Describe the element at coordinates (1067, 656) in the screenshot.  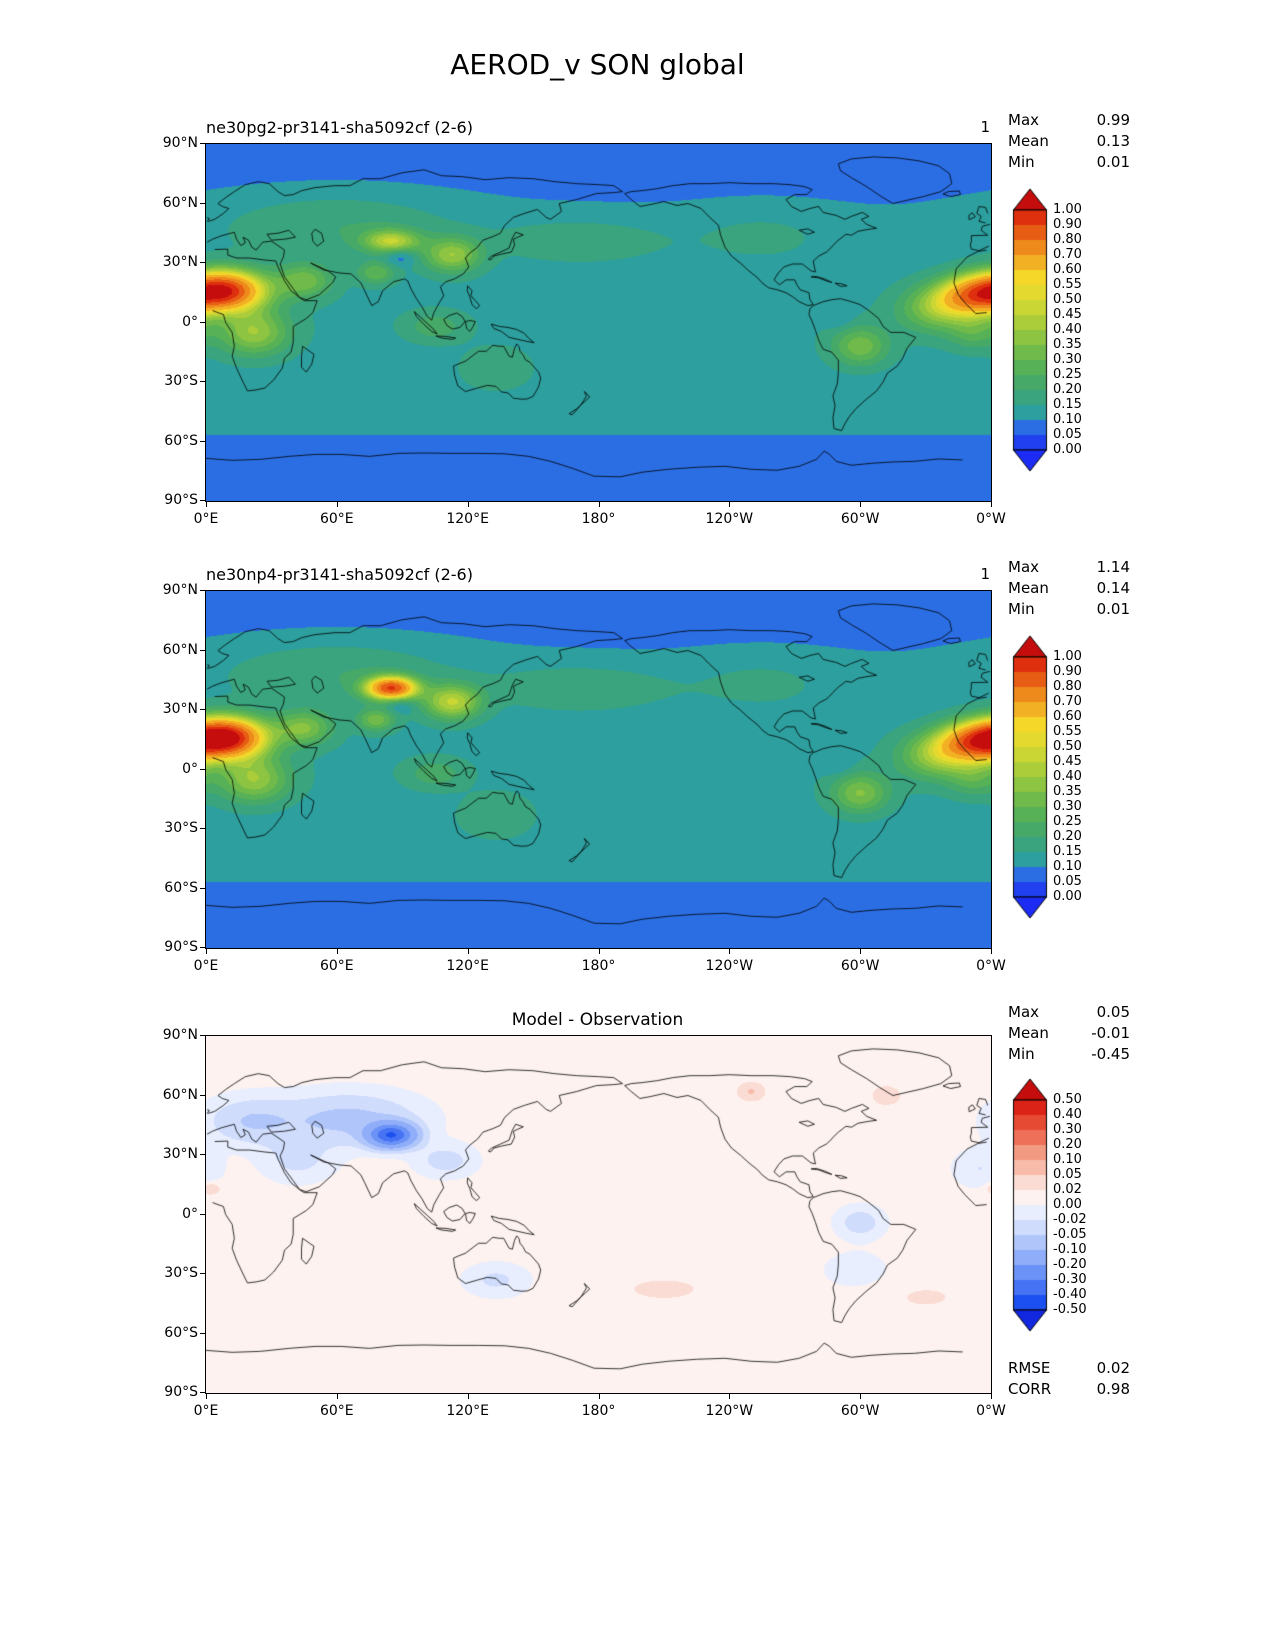
I see `colorbar-tick-label: 1.00` at that location.